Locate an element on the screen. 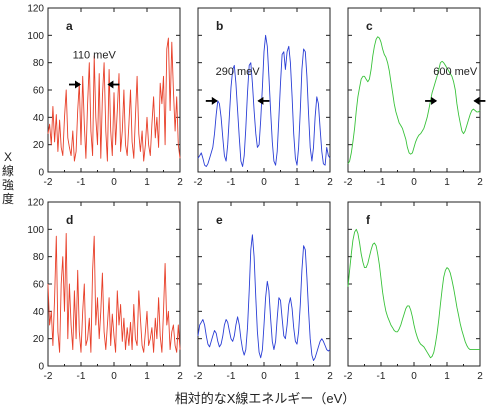  panel-c: -2 -1 0 1 2 c 600 meV is located at coordinates (415, 97).